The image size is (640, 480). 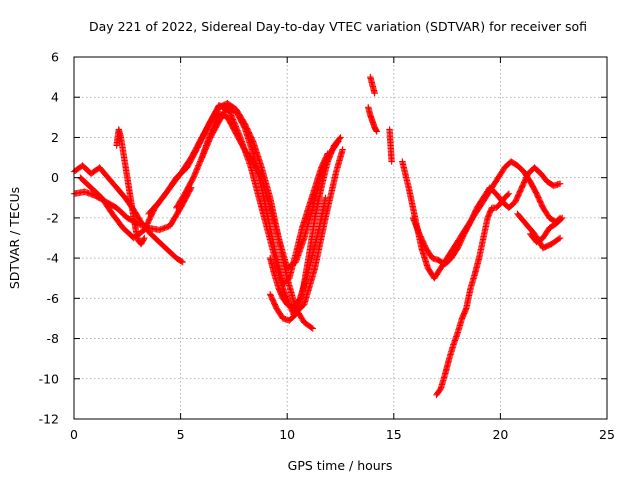 I want to click on y-tick-label: 0, so click(x=55, y=177).